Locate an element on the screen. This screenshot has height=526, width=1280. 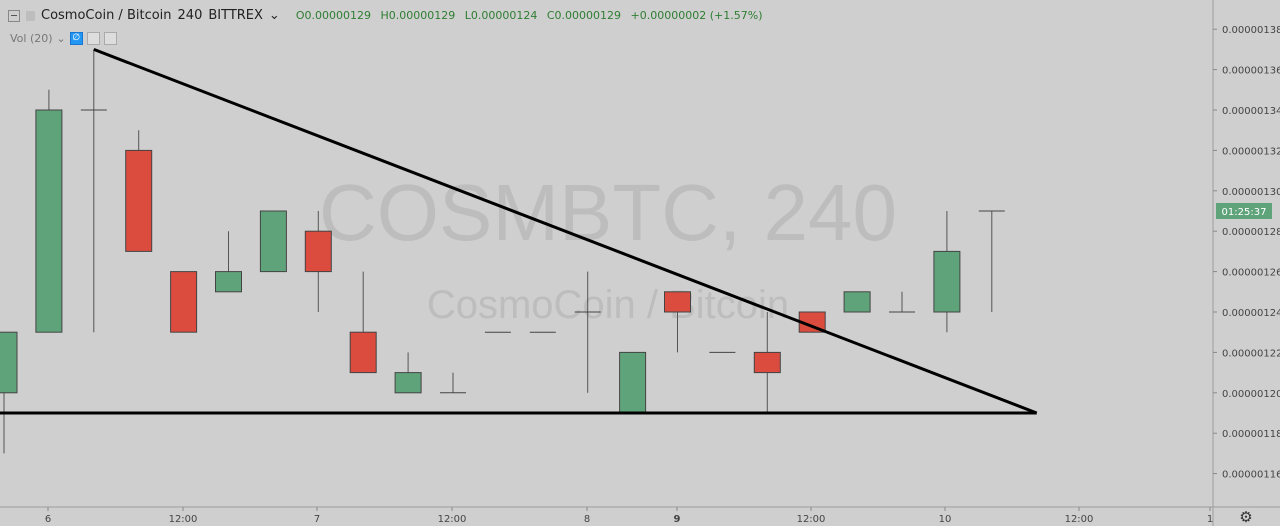
price-tick-label: 0.00000134 is located at coordinates (1251, 111).